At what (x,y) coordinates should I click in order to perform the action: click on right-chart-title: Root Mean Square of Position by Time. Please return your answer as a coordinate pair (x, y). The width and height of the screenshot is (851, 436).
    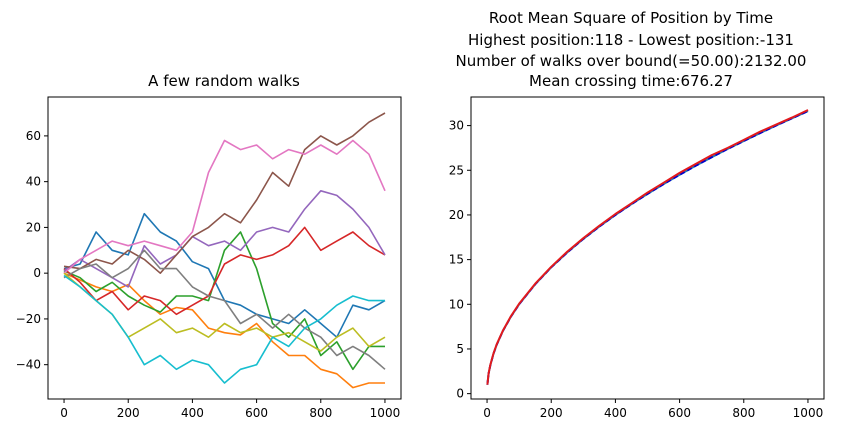
    Looking at the image, I should click on (631, 18).